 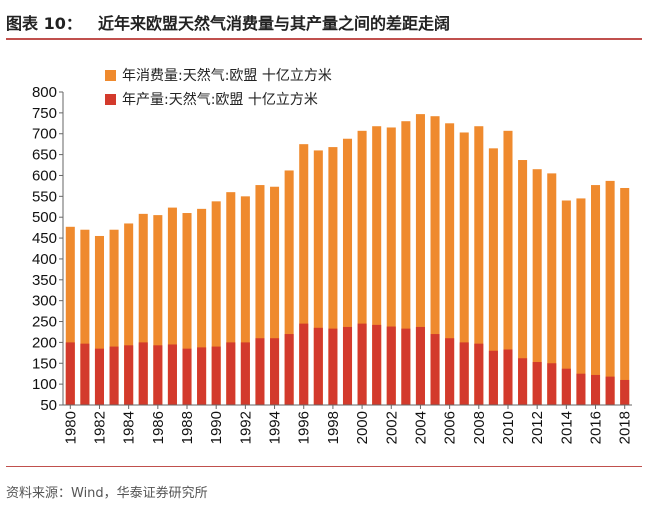 I want to click on consumption-bar-1988, so click(x=187, y=309).